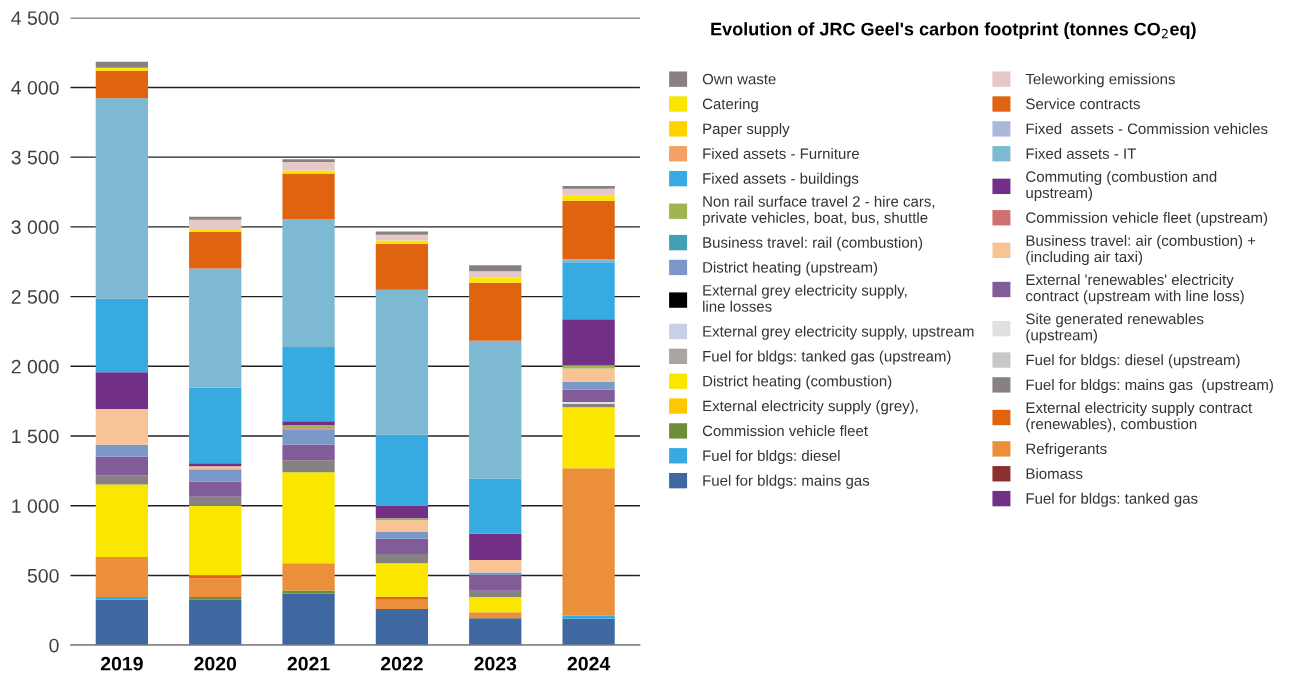 This screenshot has height=682, width=1306. I want to click on legend-label: Business travel: air (combustion) + (including air taxi), so click(1141, 250).